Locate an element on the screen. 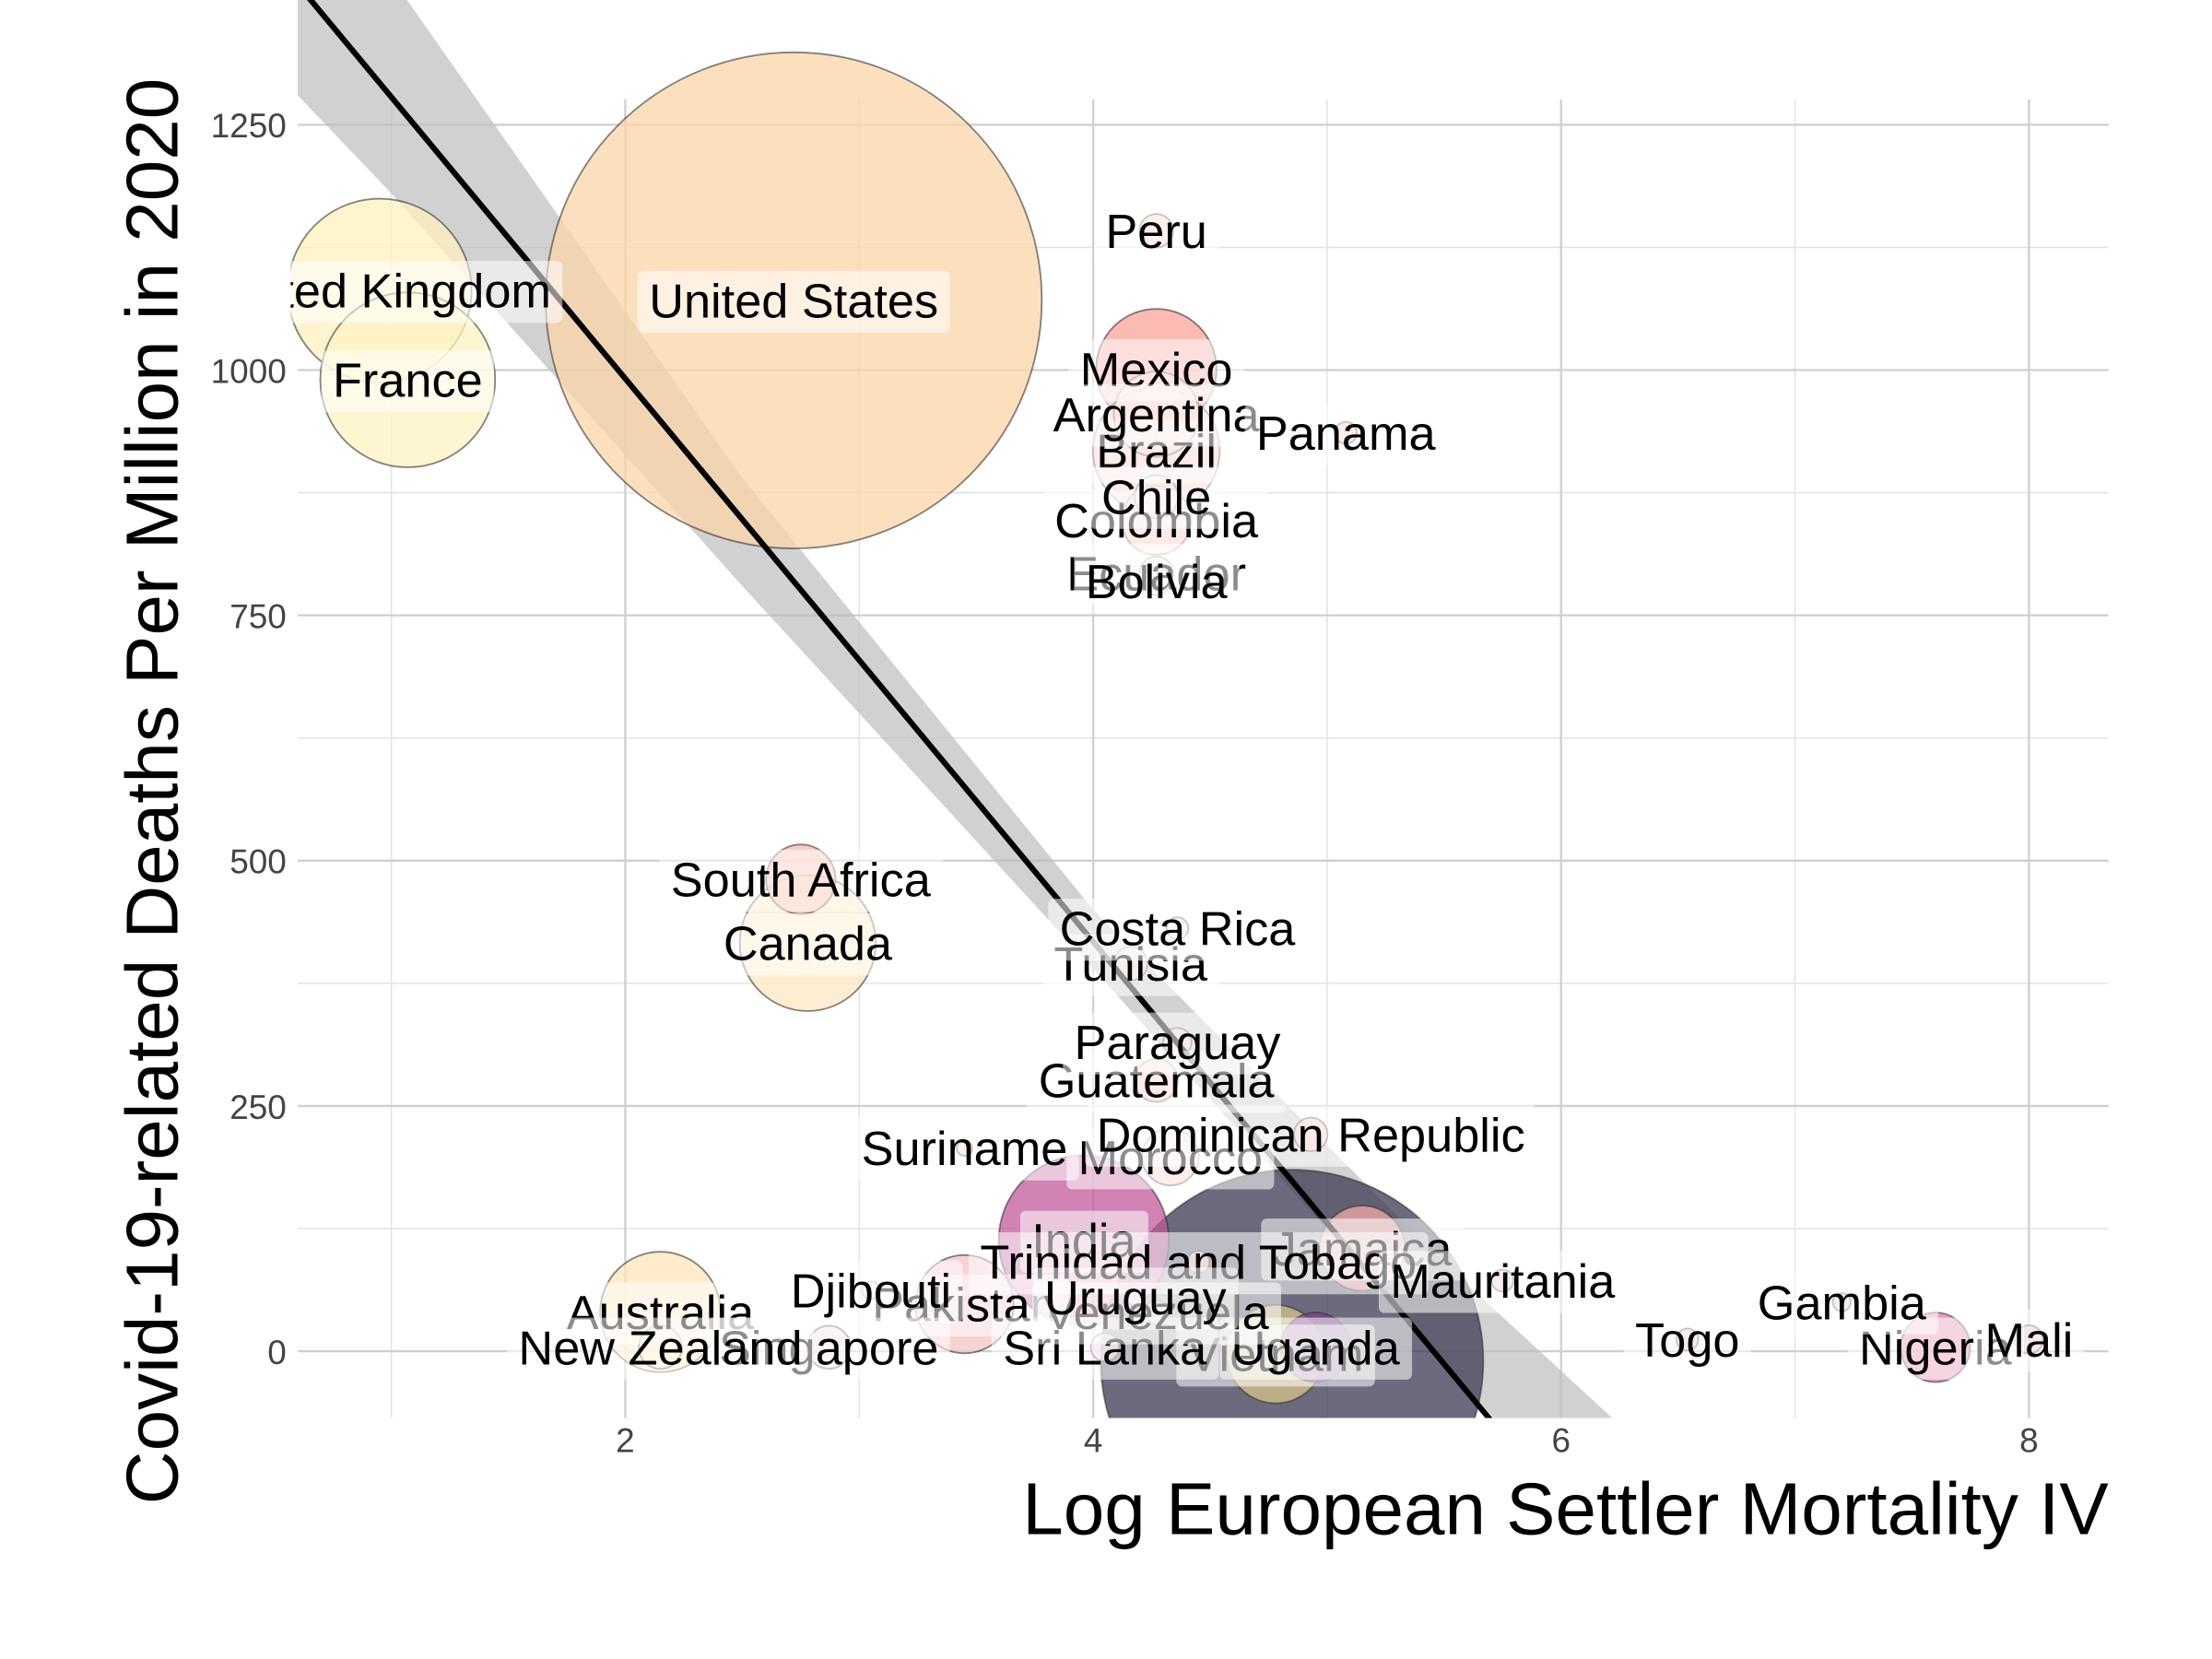 The image size is (2212, 1659). y-tick-label: 1000 is located at coordinates (249, 371).